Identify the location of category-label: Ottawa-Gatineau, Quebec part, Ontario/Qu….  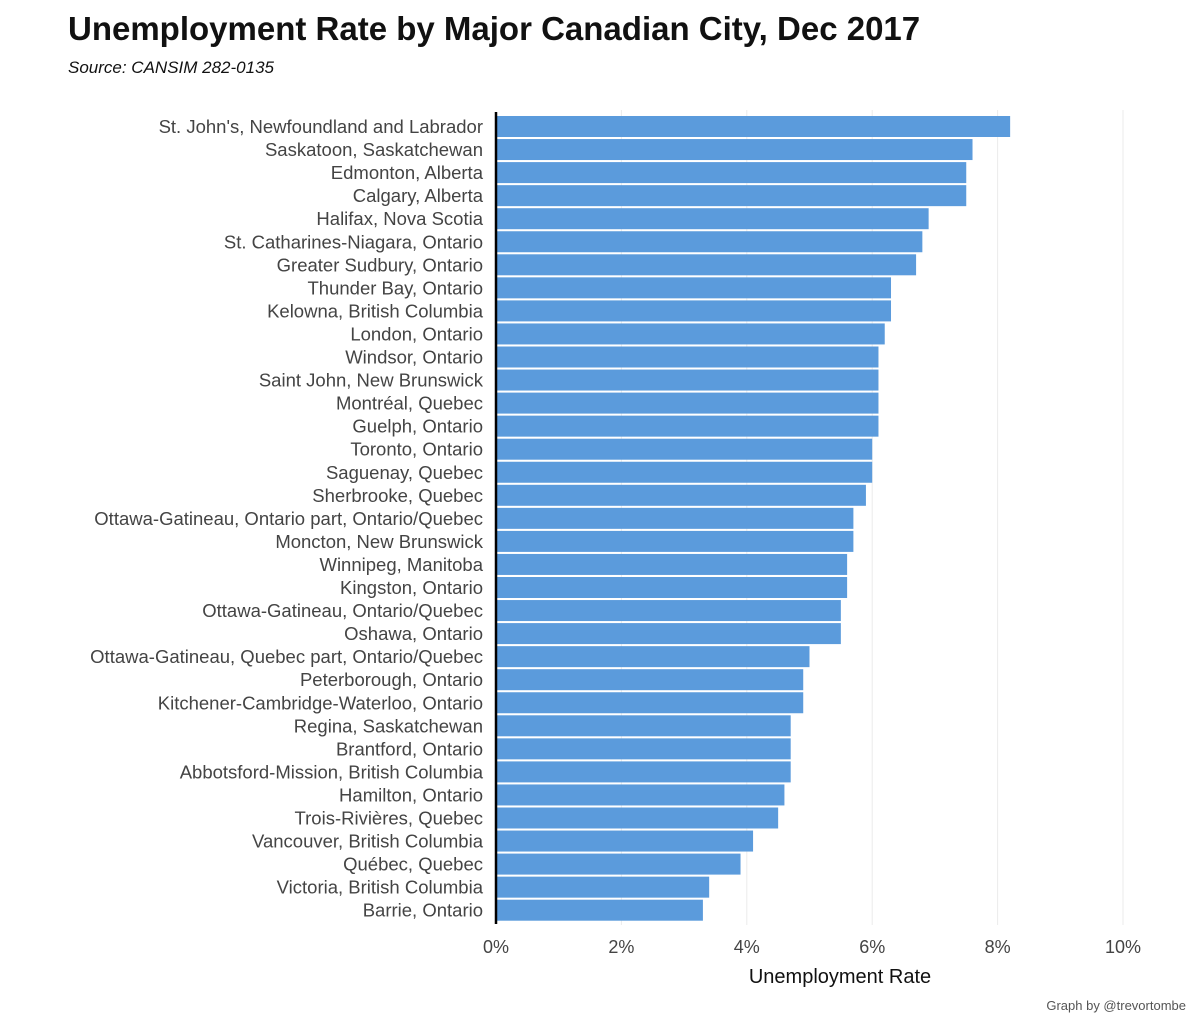
(286, 656).